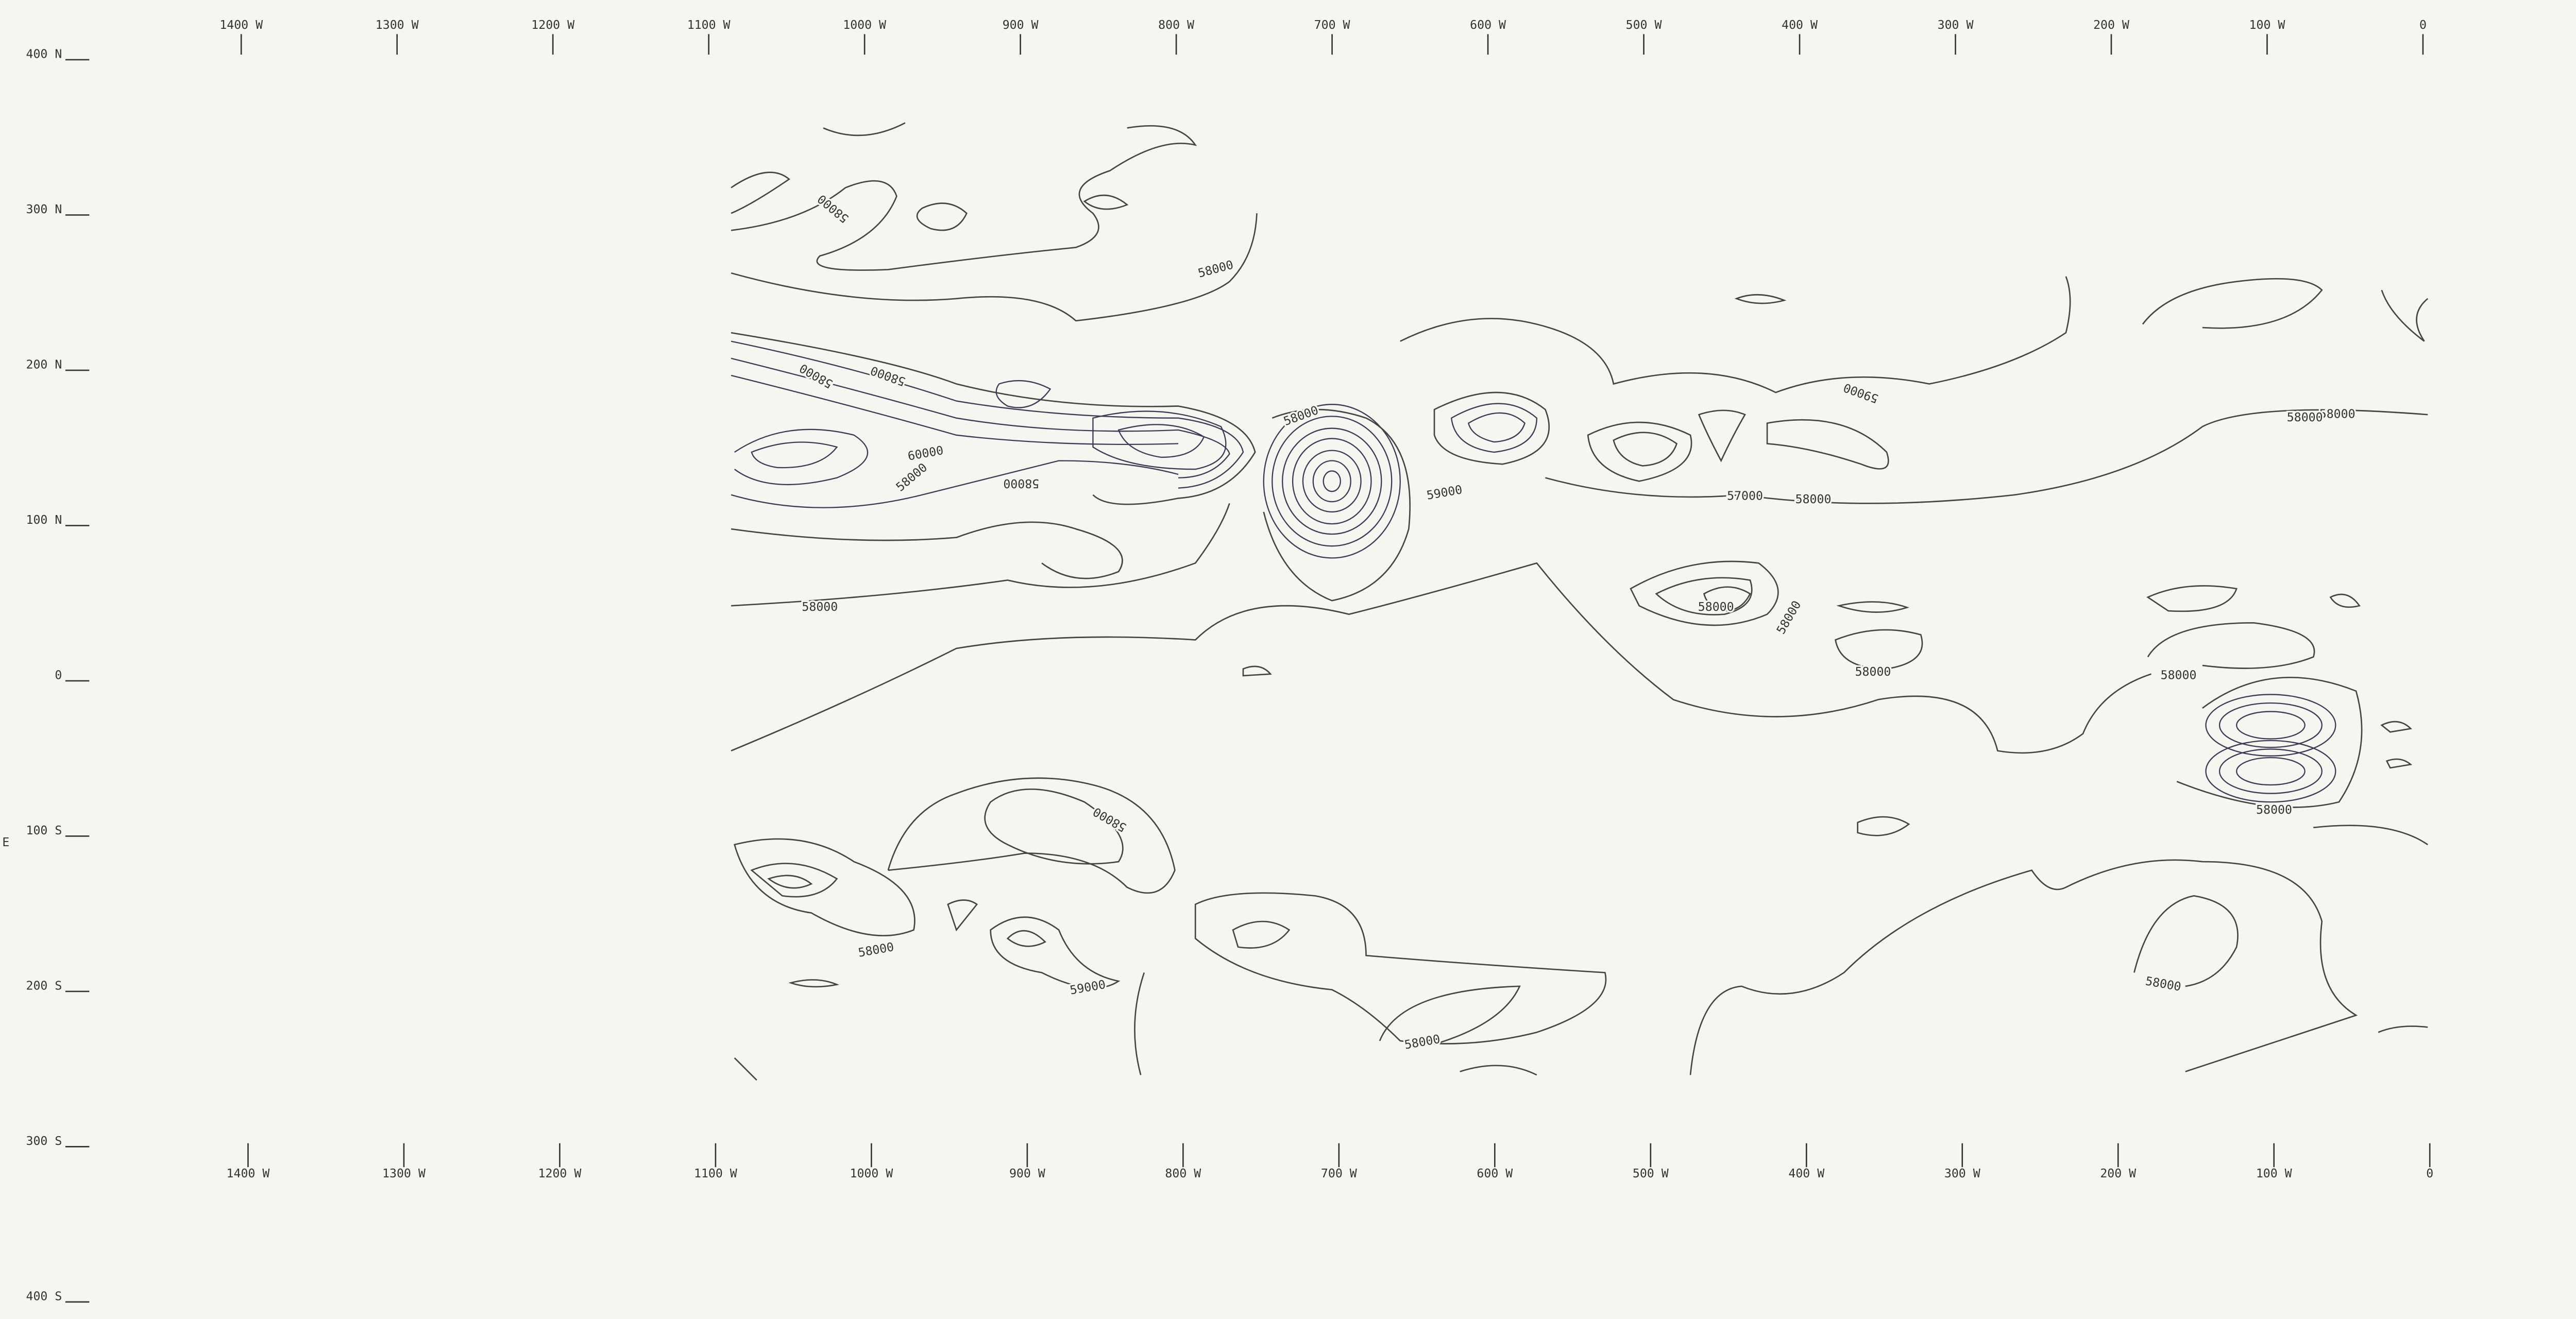 The width and height of the screenshot is (2576, 1319). What do you see at coordinates (44, 54) in the screenshot?
I see `left-tick-label: 400 N` at bounding box center [44, 54].